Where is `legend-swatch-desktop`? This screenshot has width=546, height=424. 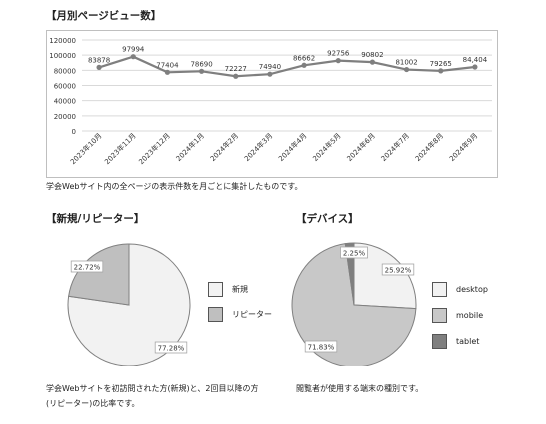 legend-swatch-desktop is located at coordinates (439, 289).